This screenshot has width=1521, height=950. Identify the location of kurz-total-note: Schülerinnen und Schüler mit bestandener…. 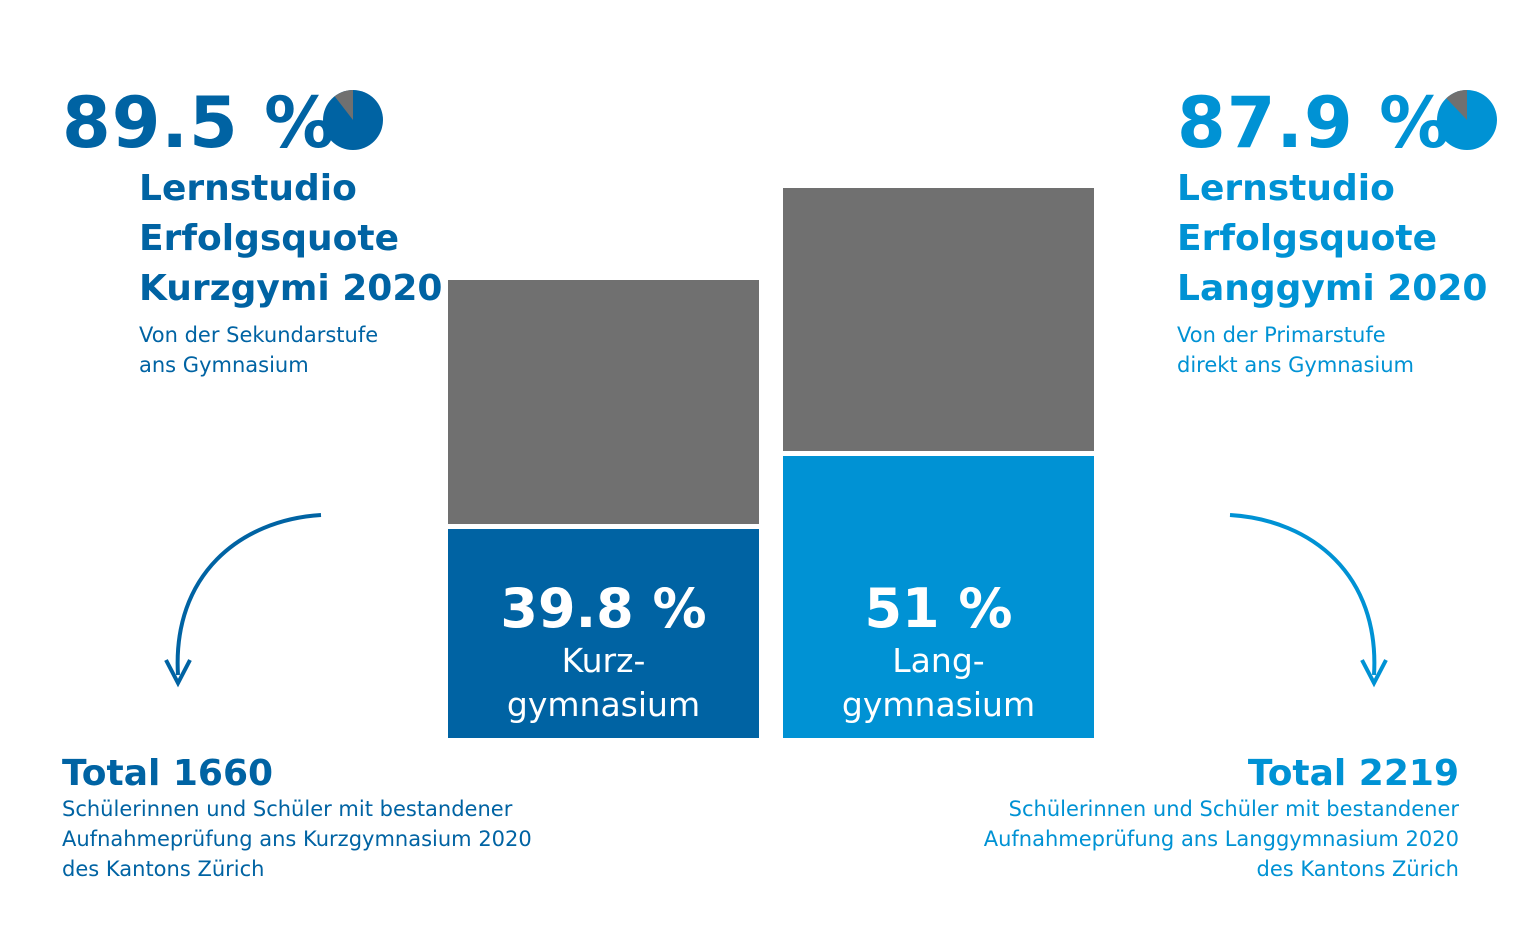
(297, 839).